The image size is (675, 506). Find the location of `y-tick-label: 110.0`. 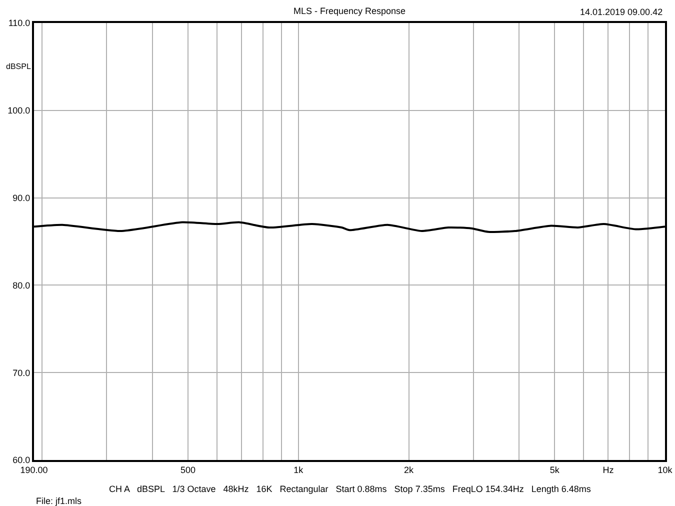

y-tick-label: 110.0 is located at coordinates (19, 23).